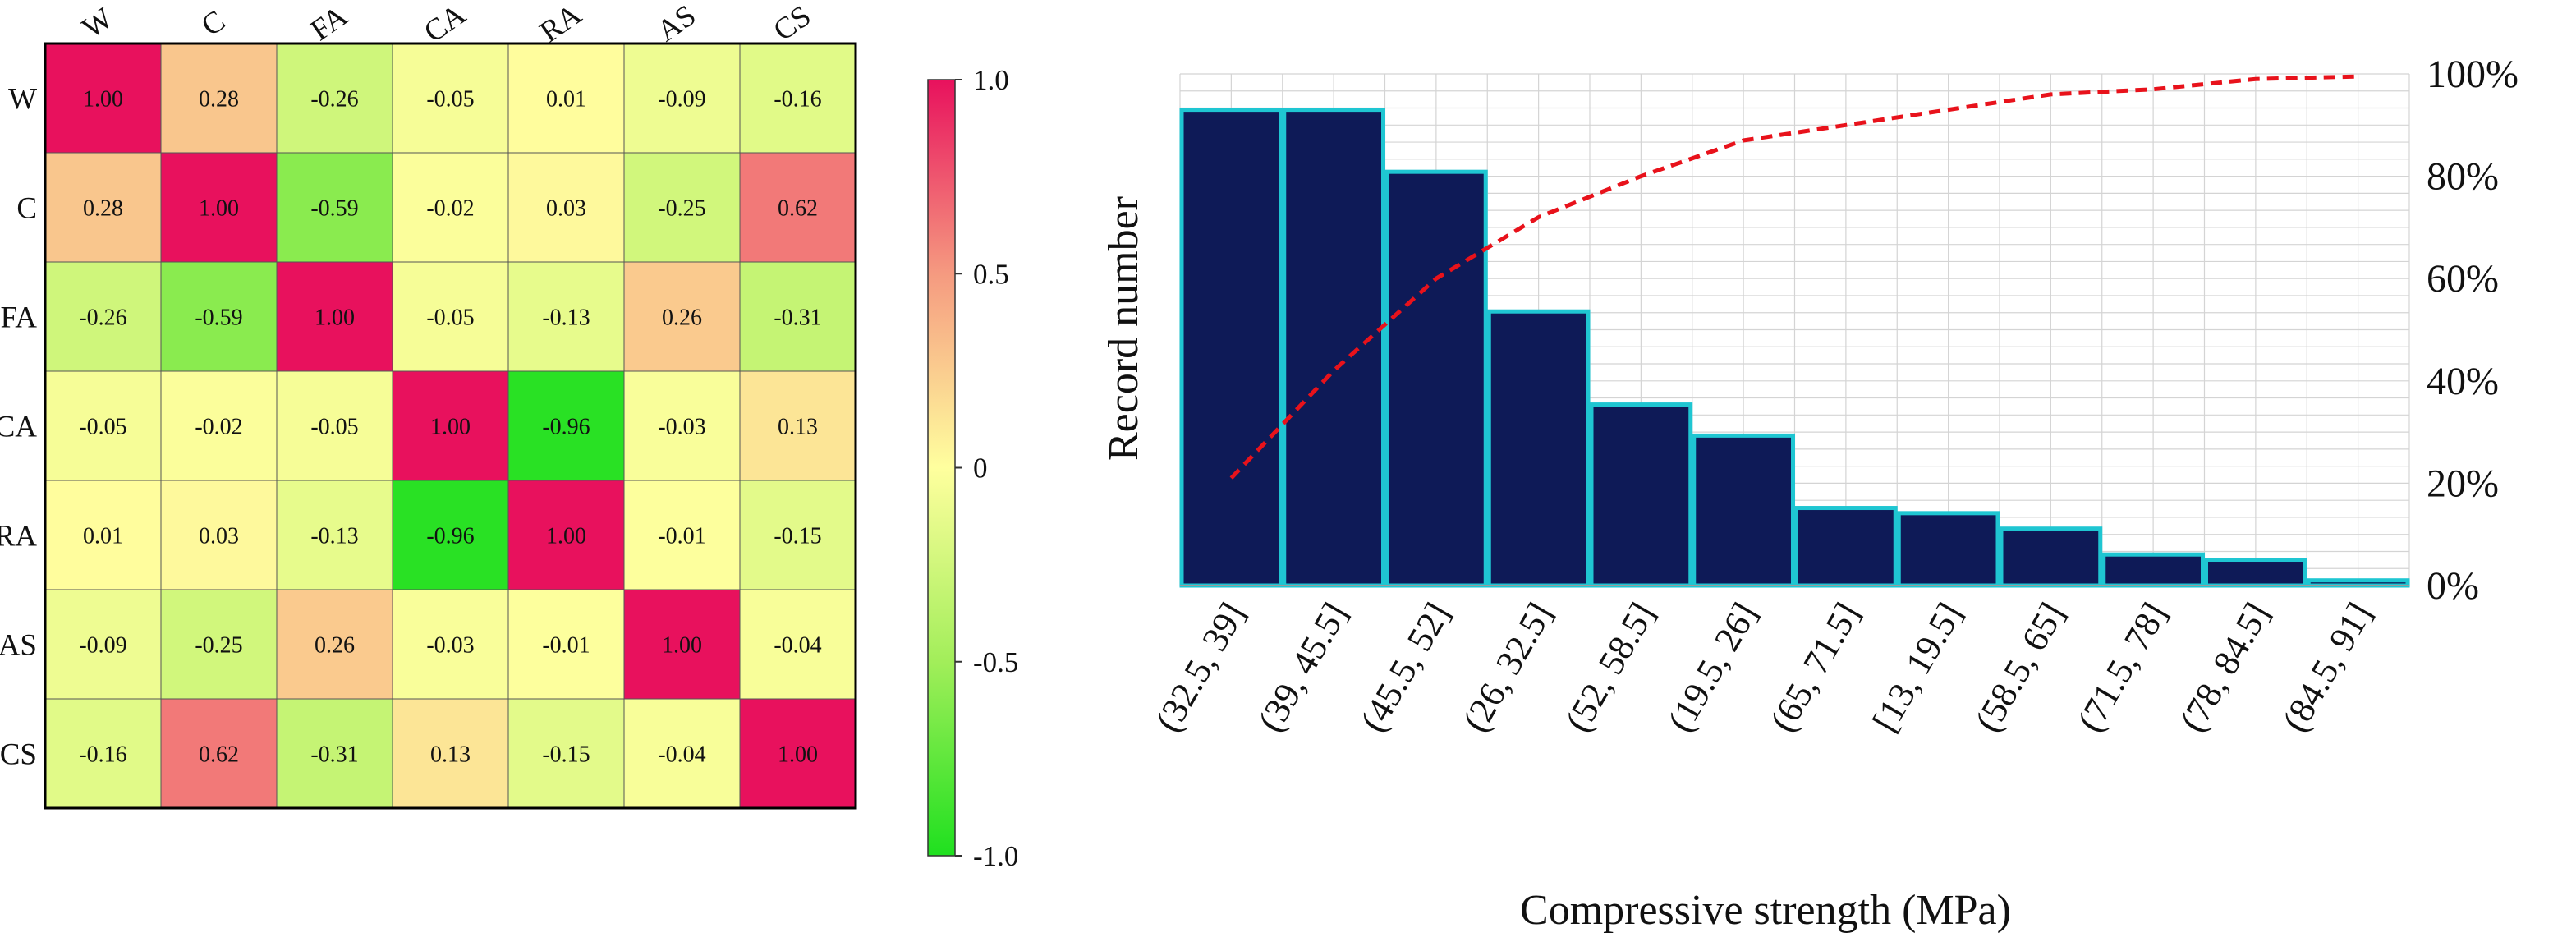 This screenshot has height=951, width=2576. I want to click on heatmap-col-label: C, so click(214, 24).